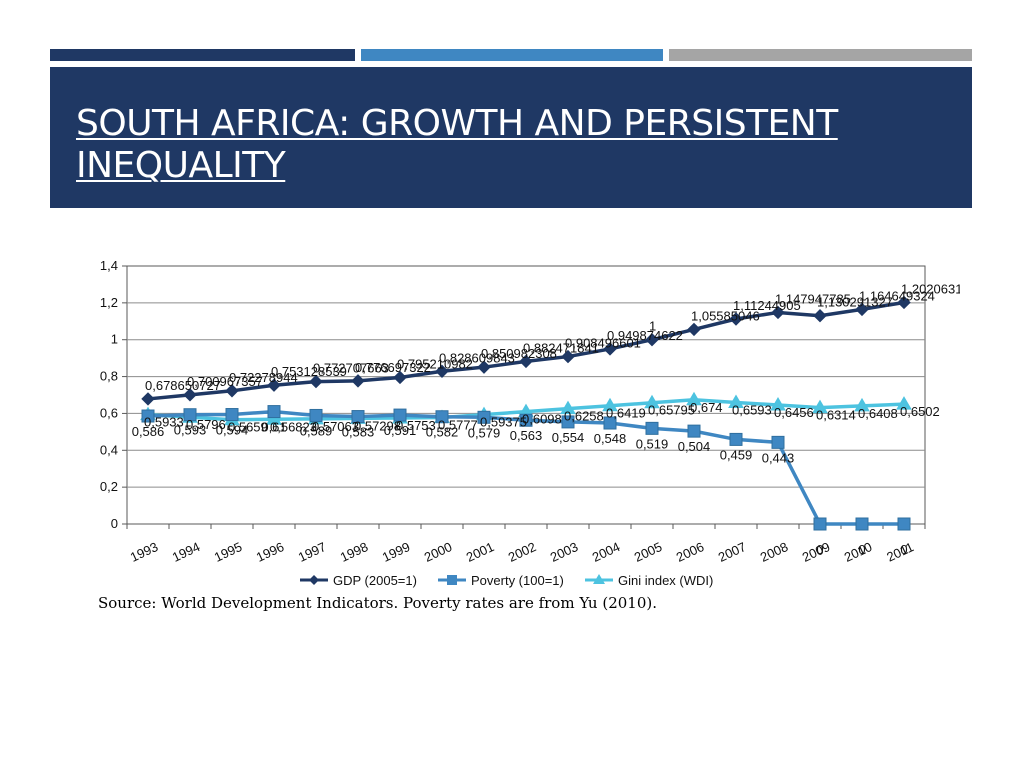 The height and width of the screenshot is (768, 1024). I want to click on poverty-data-label: 0,504, so click(694, 446).